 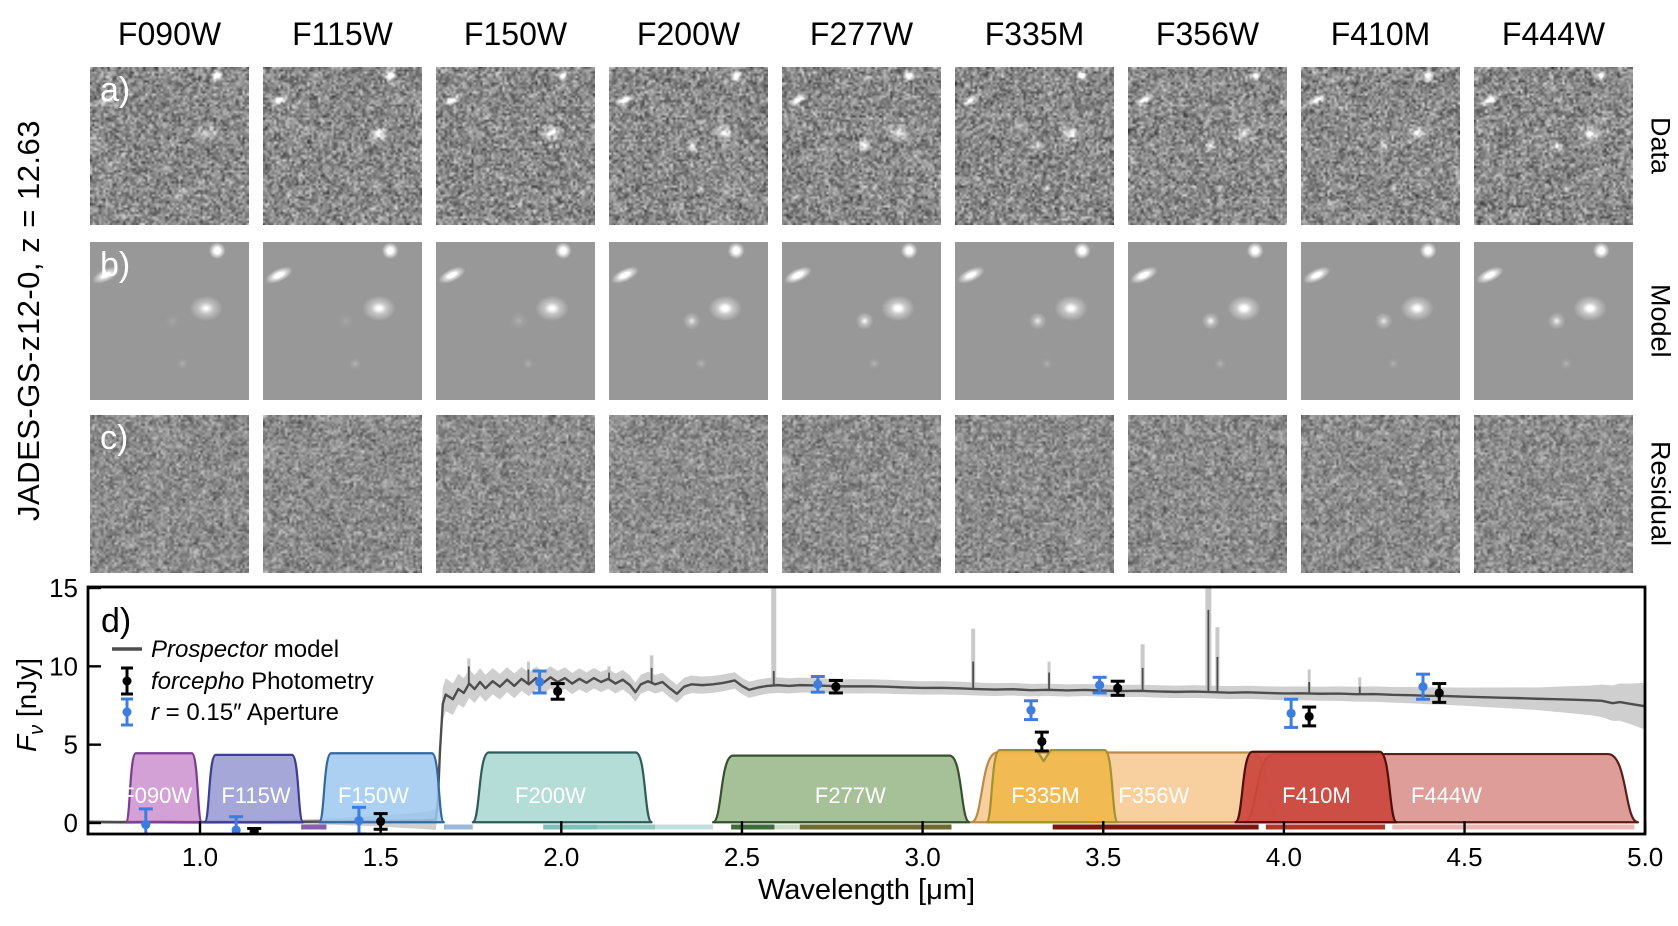 What do you see at coordinates (342, 321) in the screenshot?
I see `cutout-image-model-F115W` at bounding box center [342, 321].